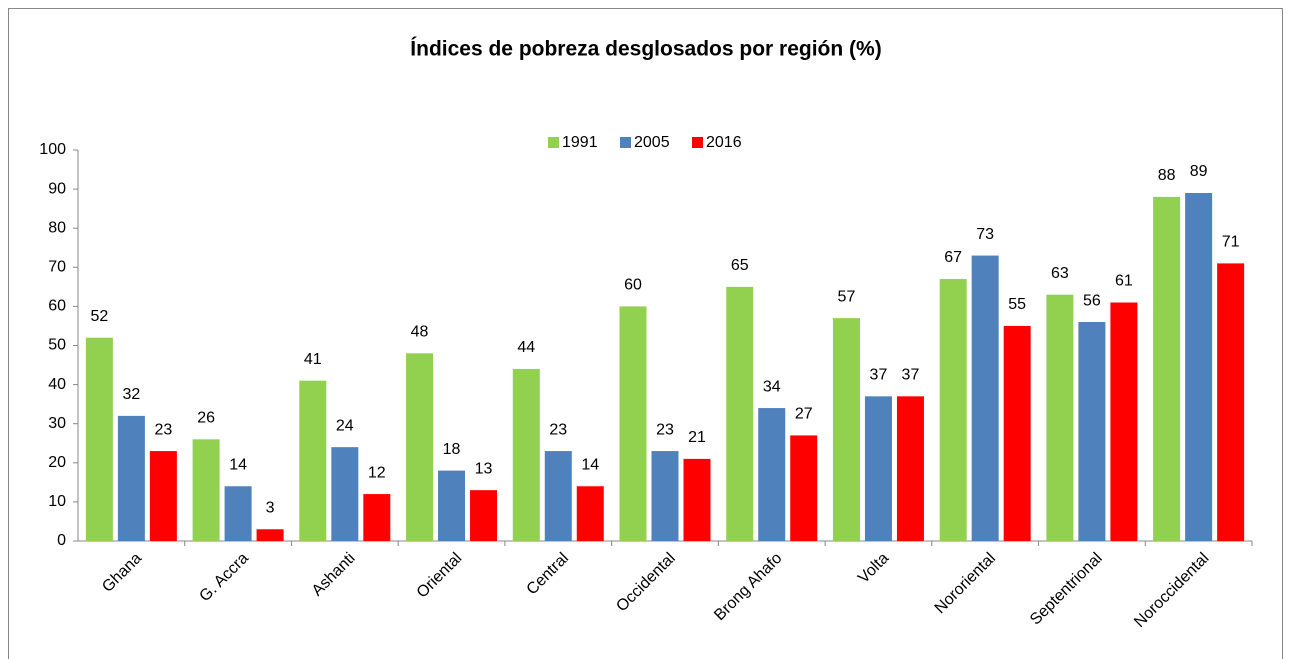  Describe the element at coordinates (57, 345) in the screenshot. I see `y-tick-label: 50` at that location.